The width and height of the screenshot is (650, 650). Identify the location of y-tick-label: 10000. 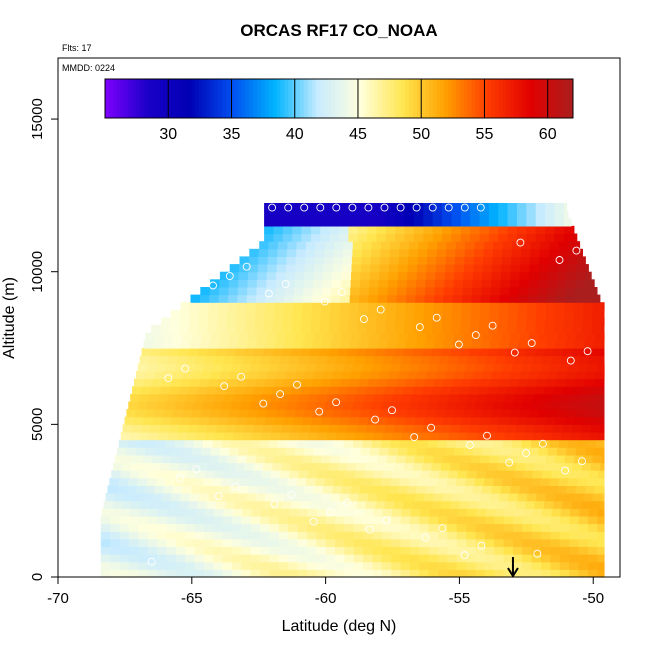
(37, 272).